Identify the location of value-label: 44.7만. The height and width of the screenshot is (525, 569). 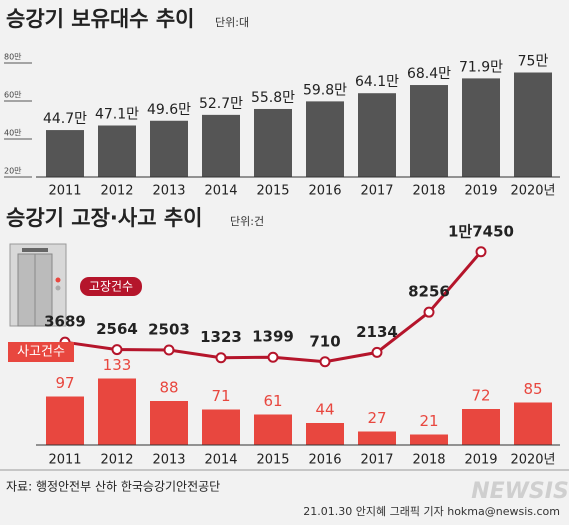
(65, 119).